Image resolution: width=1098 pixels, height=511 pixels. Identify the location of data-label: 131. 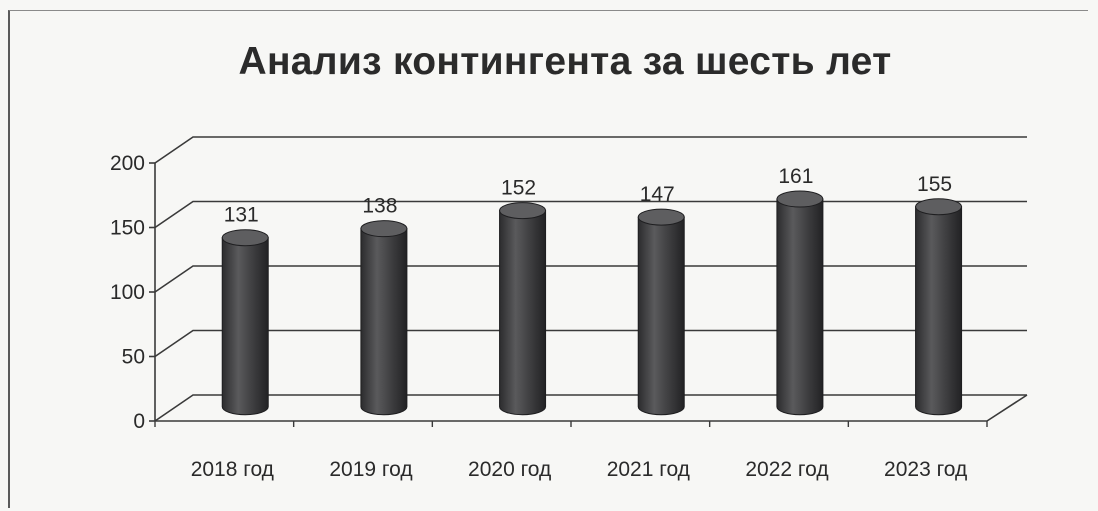
(241, 215).